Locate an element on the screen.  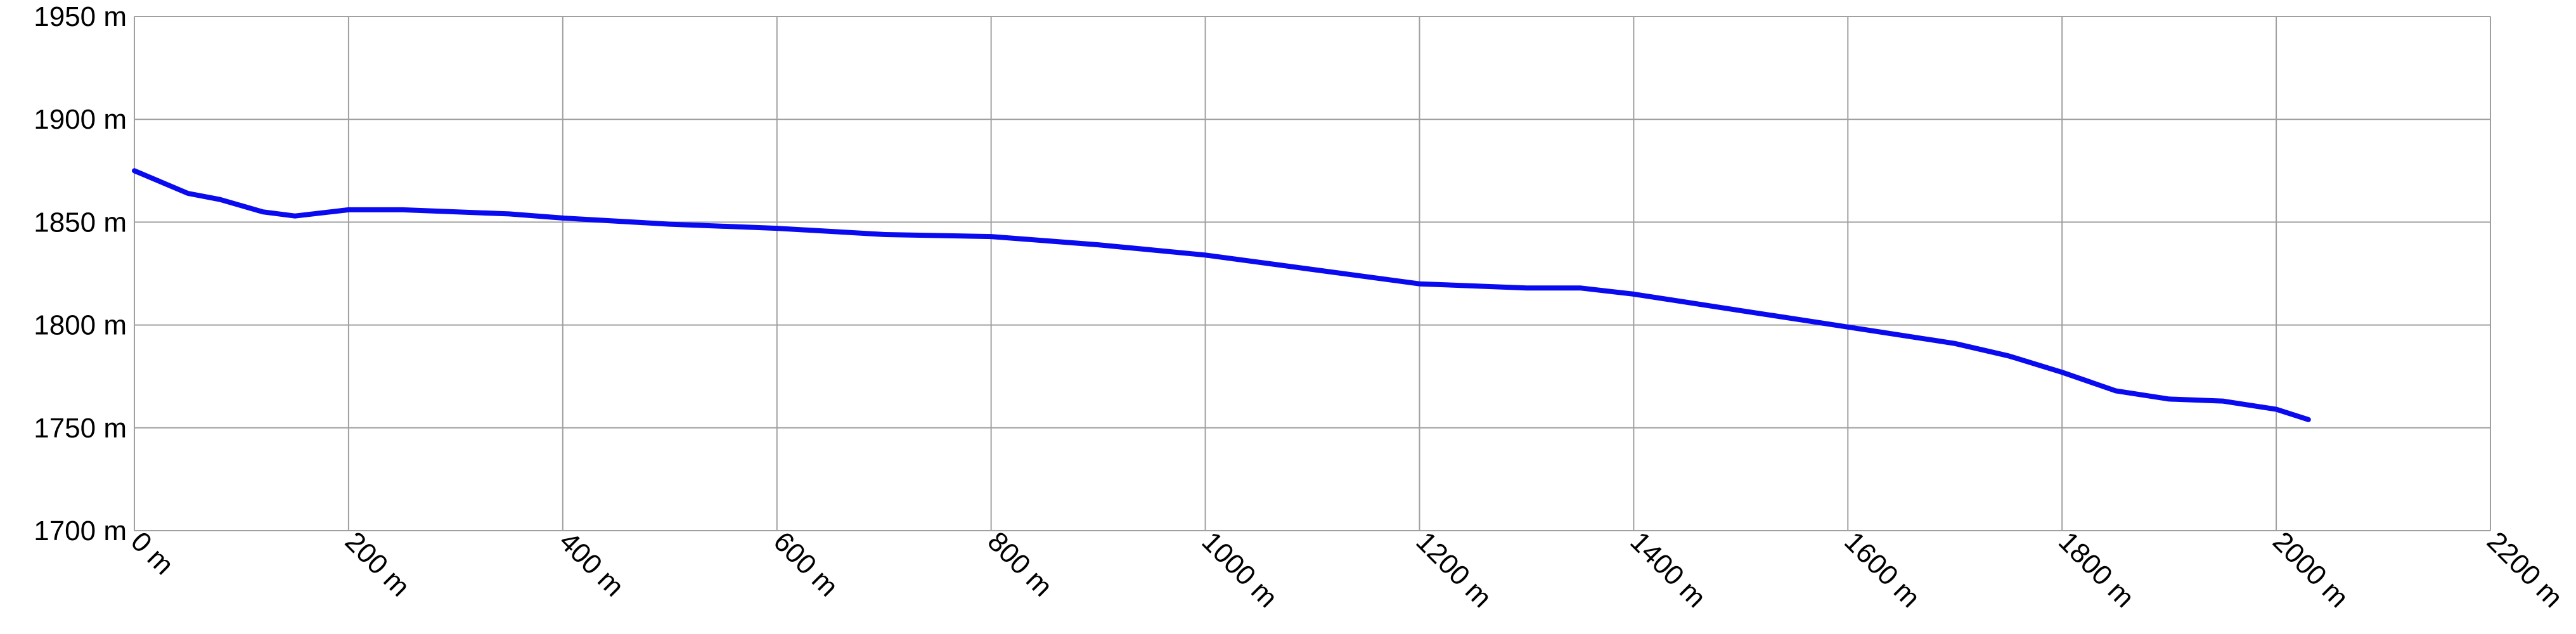
x-tick-label: 400 m is located at coordinates (591, 564).